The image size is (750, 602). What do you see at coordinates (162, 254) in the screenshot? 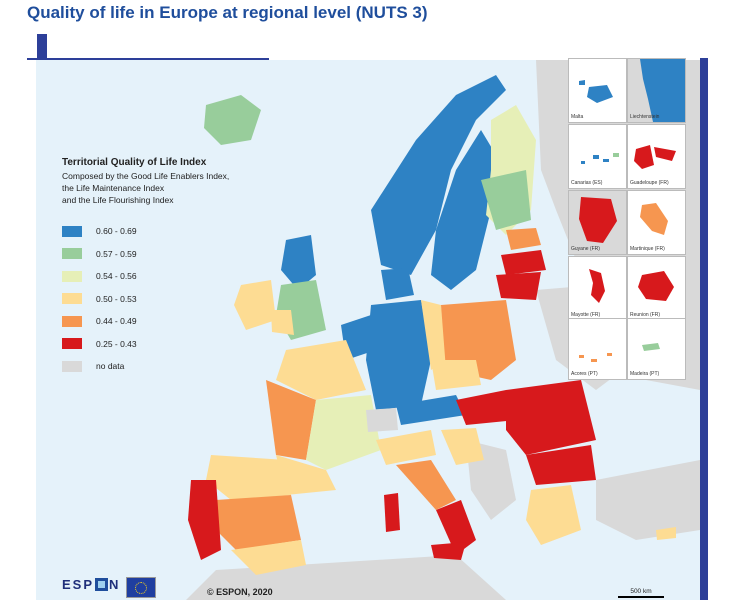
I see `legend-item: 0.57 - 0.59` at bounding box center [162, 254].